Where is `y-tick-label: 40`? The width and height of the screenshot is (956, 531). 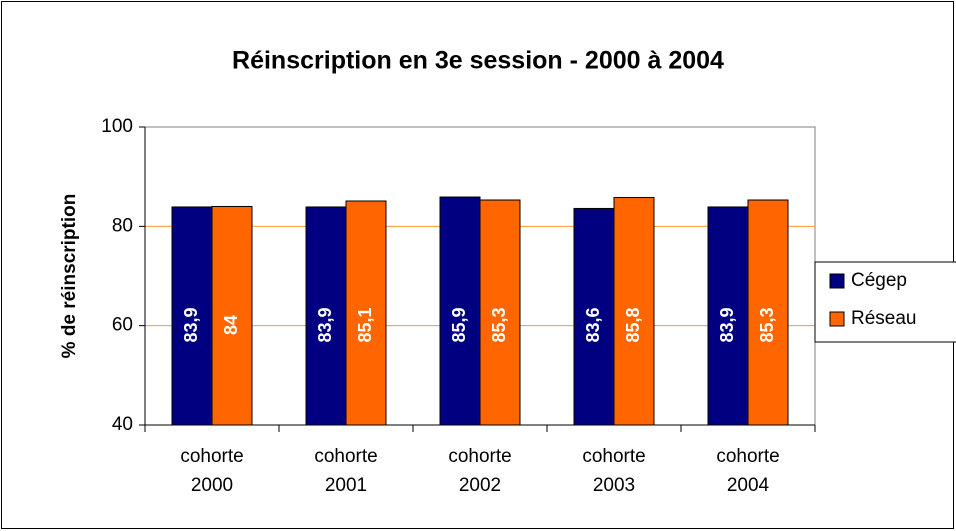 y-tick-label: 40 is located at coordinates (122, 424).